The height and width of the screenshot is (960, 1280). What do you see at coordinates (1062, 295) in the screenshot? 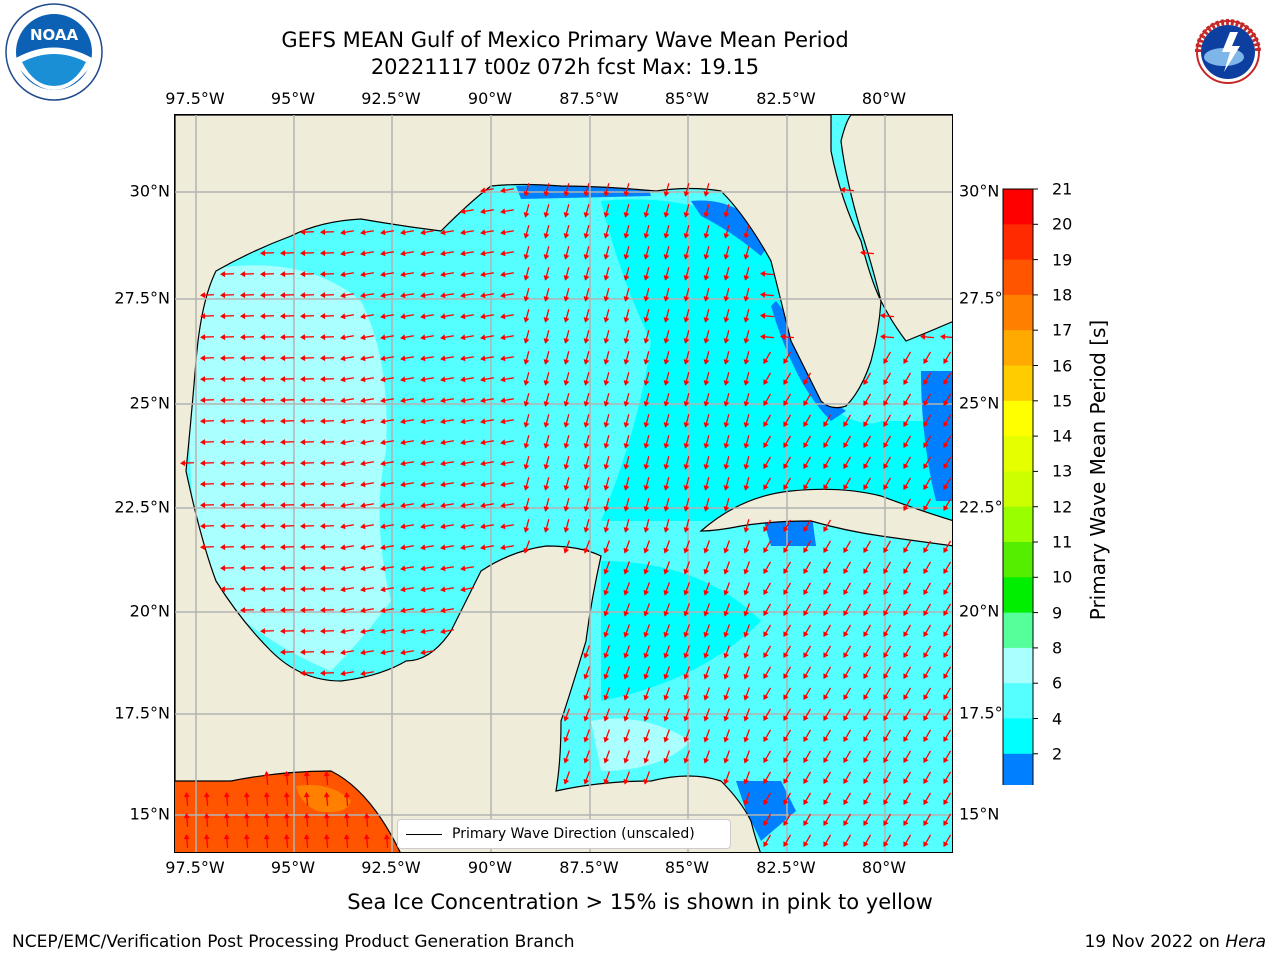
I see `colorbar-label: 18` at bounding box center [1062, 295].